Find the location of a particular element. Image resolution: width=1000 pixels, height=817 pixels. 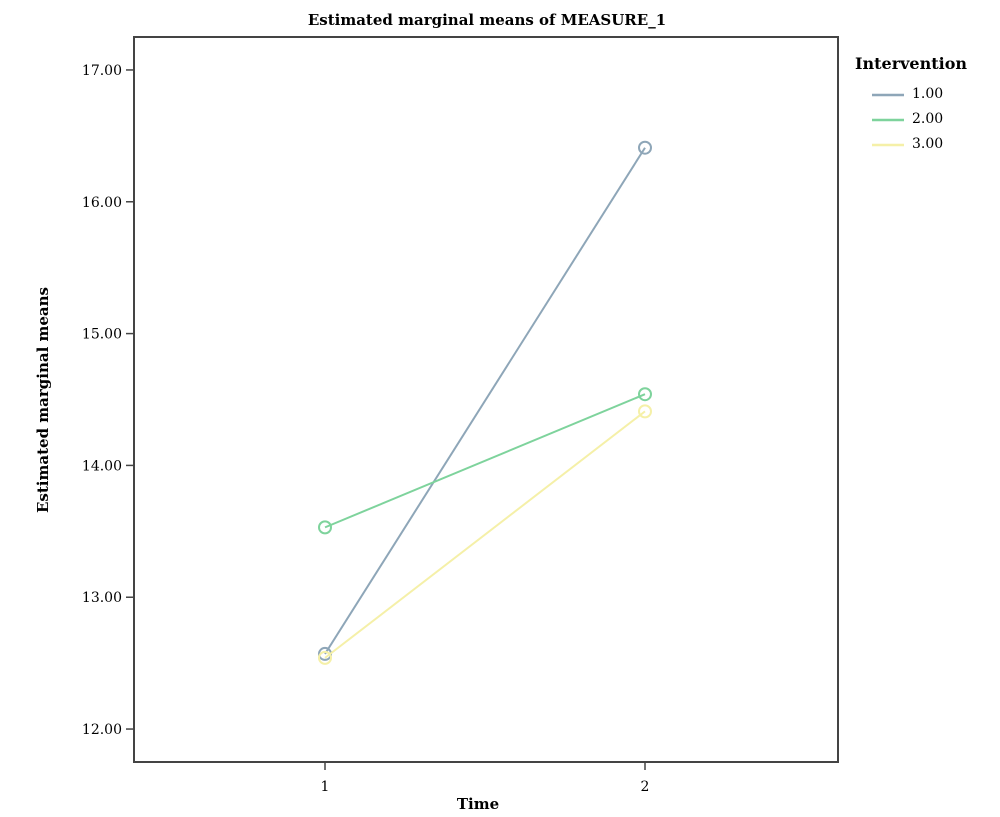

legend-label-3: 3.00 is located at coordinates (927, 144).